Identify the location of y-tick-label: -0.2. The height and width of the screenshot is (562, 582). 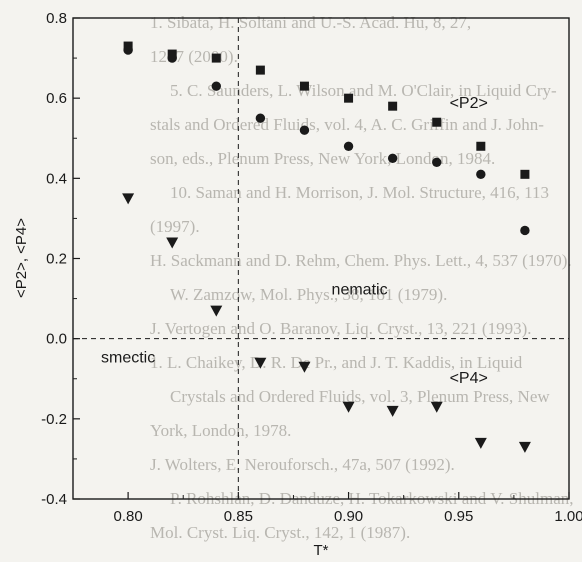
(54, 419).